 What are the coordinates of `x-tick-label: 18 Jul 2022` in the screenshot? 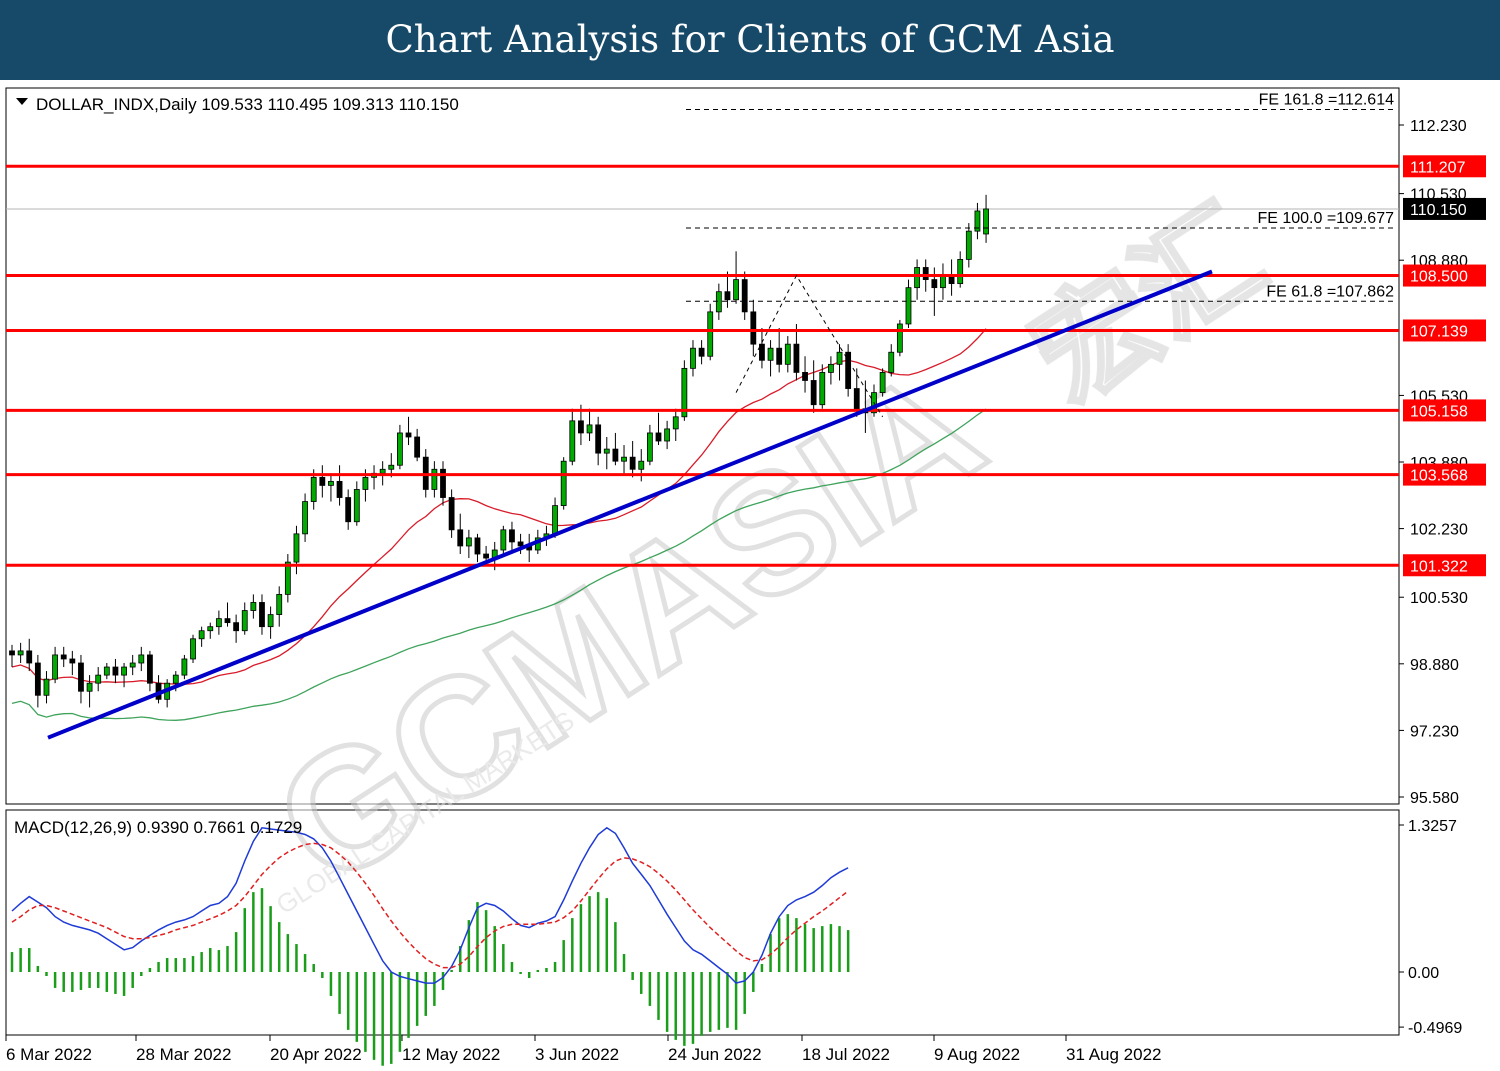 It's located at (846, 1054).